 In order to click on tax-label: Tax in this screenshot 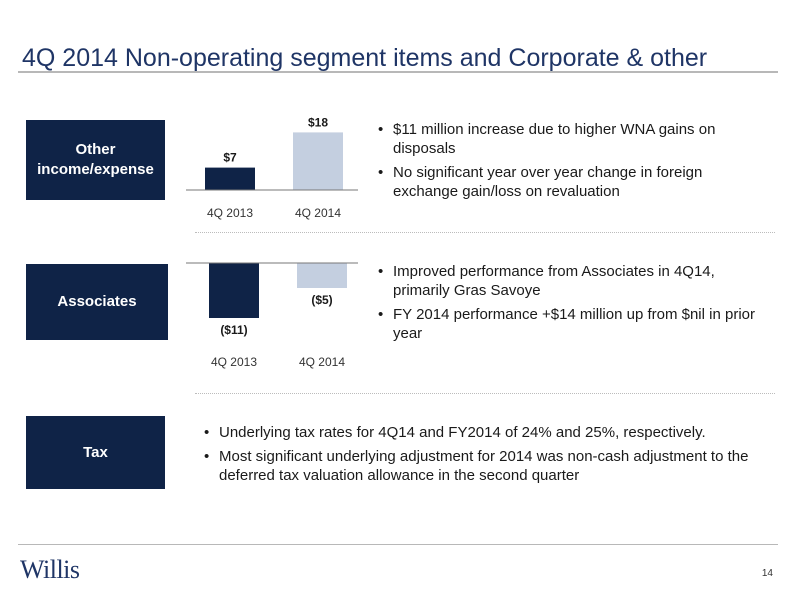, I will do `click(95, 452)`.